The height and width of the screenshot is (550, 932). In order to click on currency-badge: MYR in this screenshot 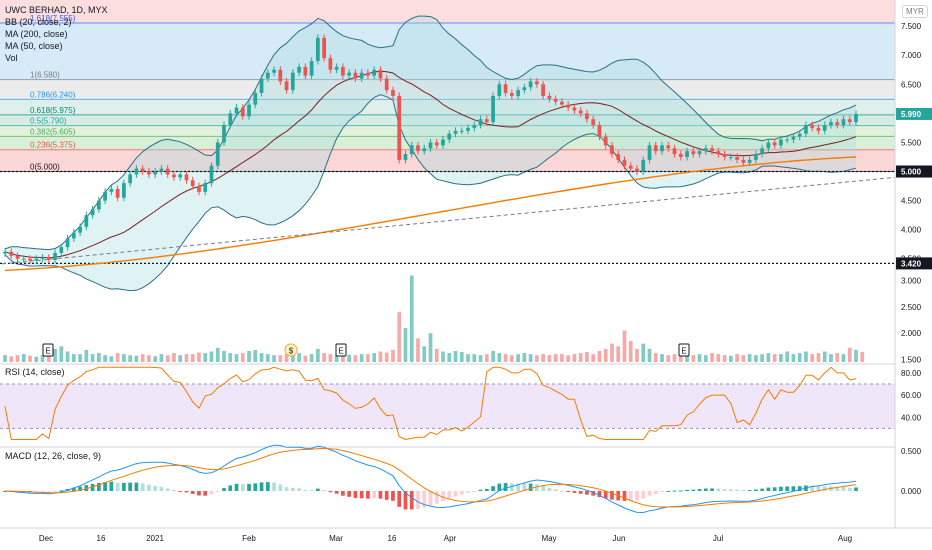, I will do `click(915, 11)`.